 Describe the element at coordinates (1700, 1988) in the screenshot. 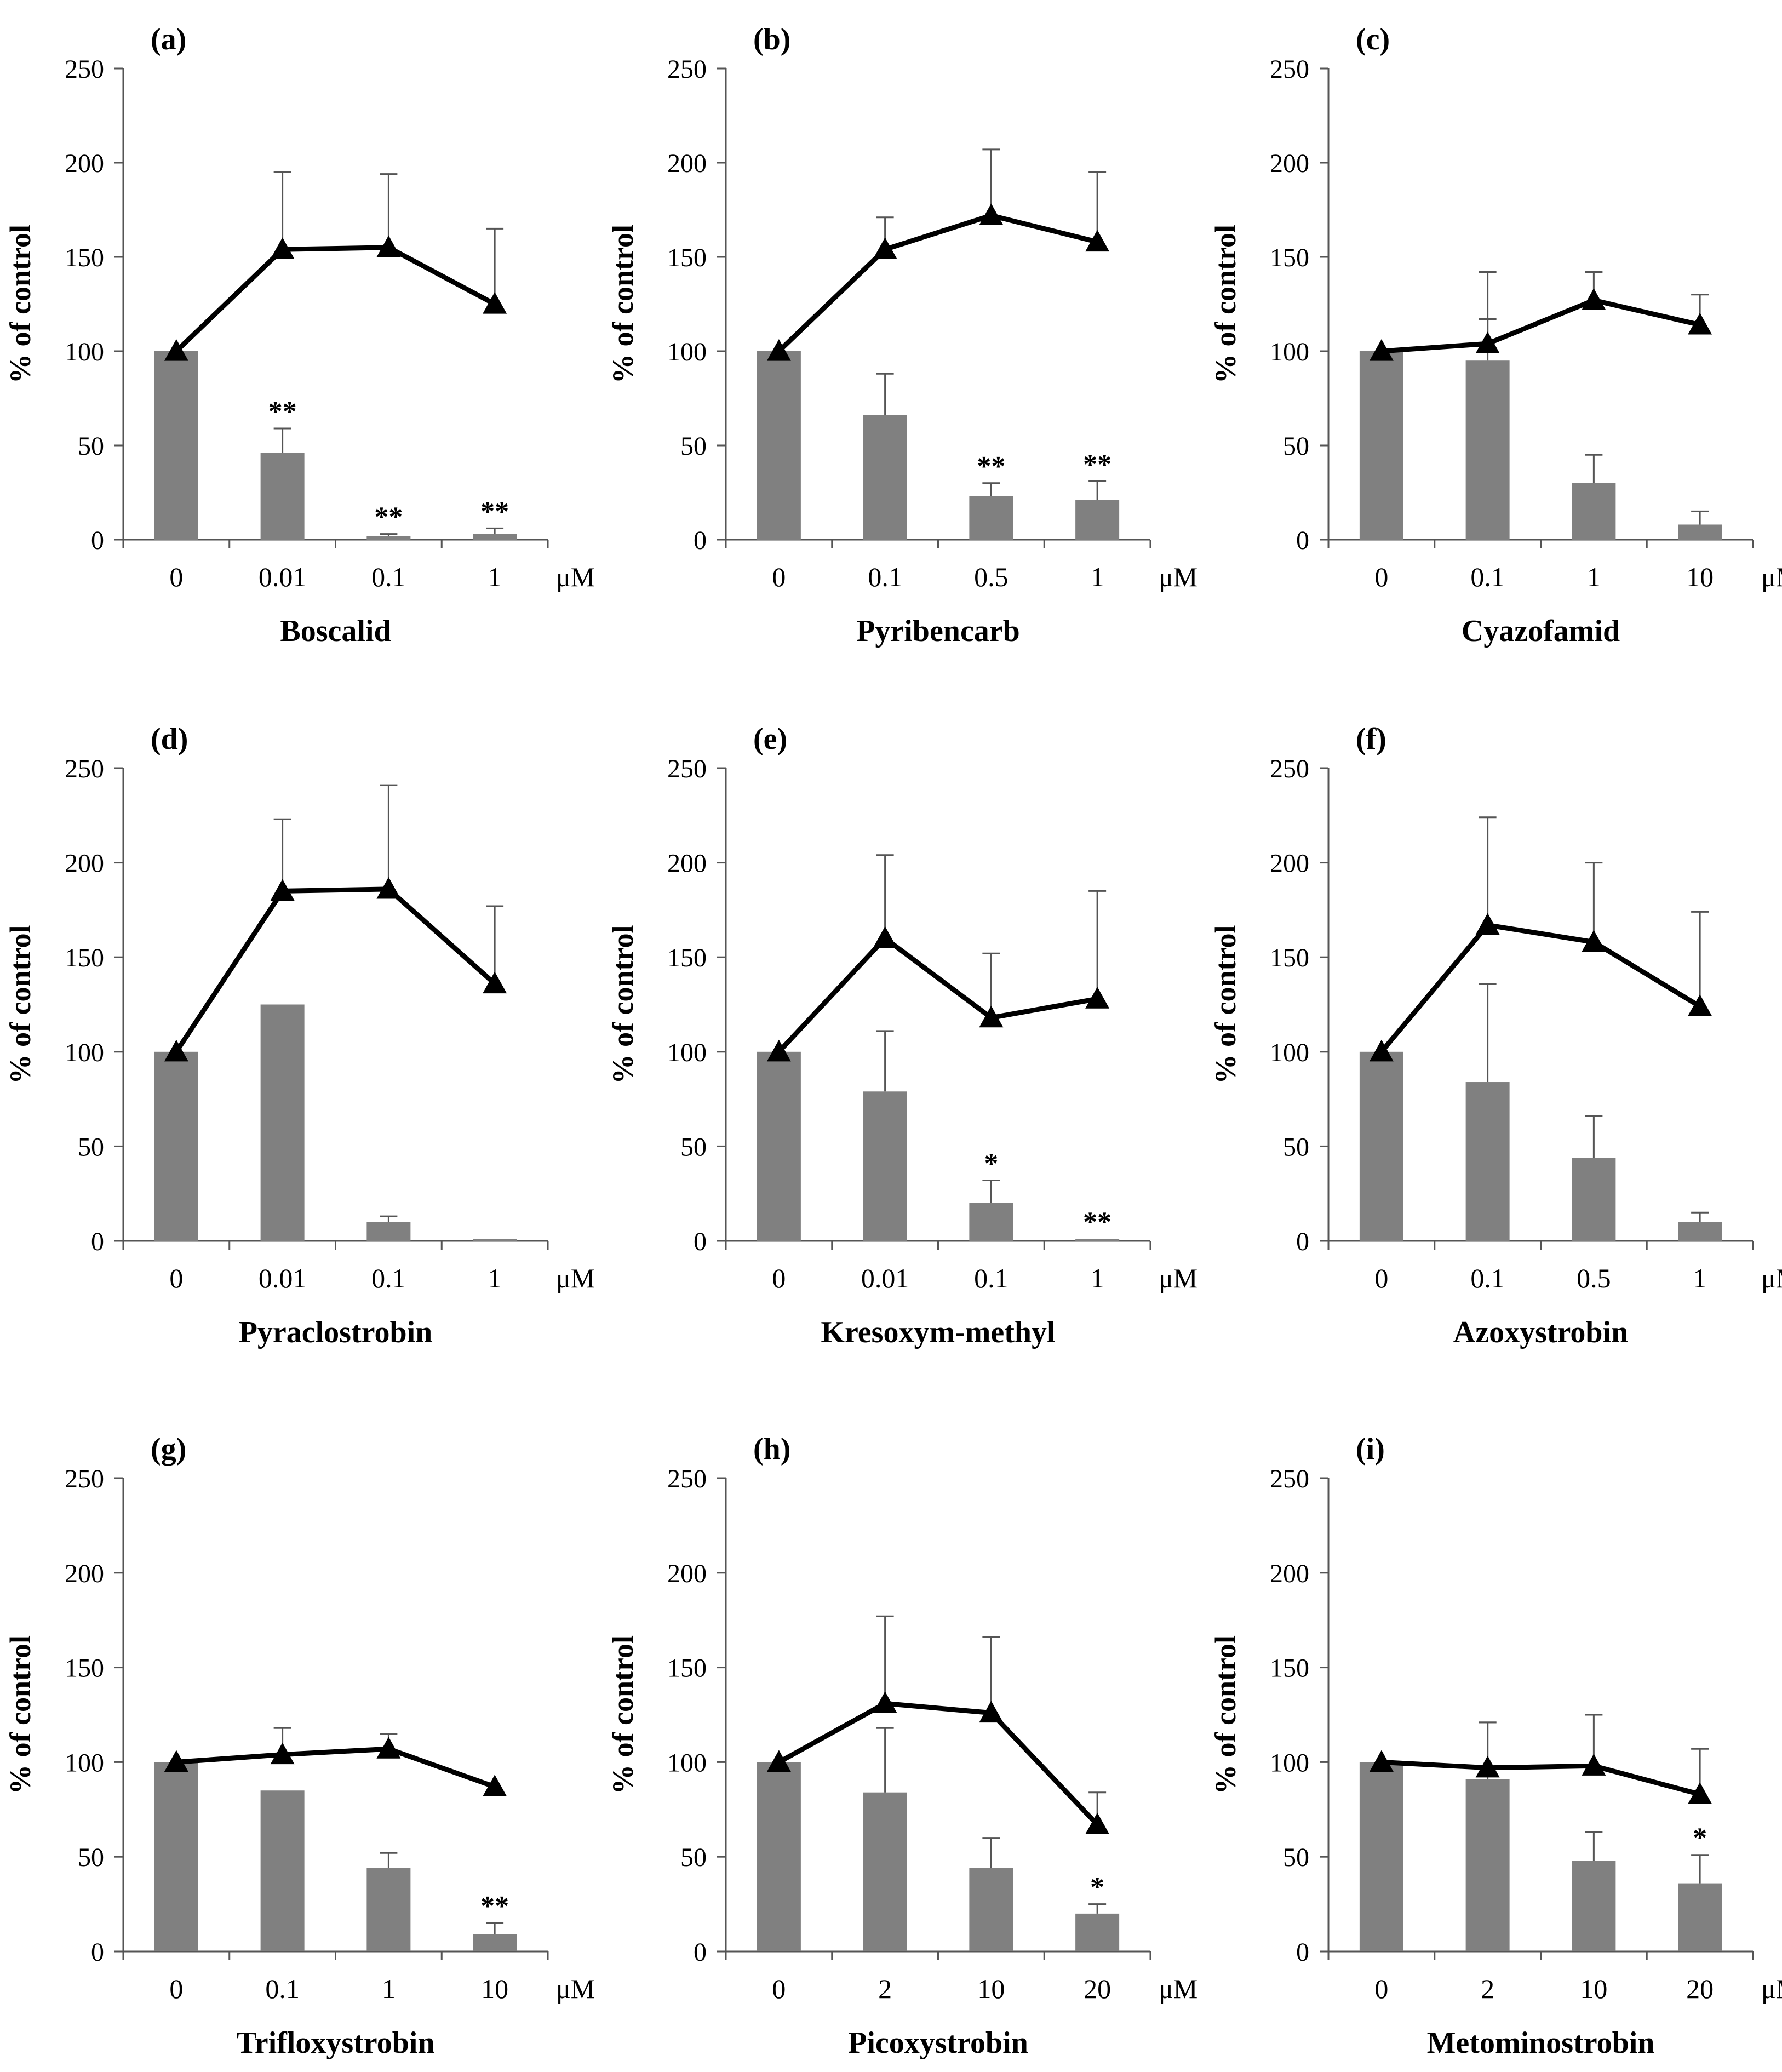

I see `x-tick-label: 20` at that location.